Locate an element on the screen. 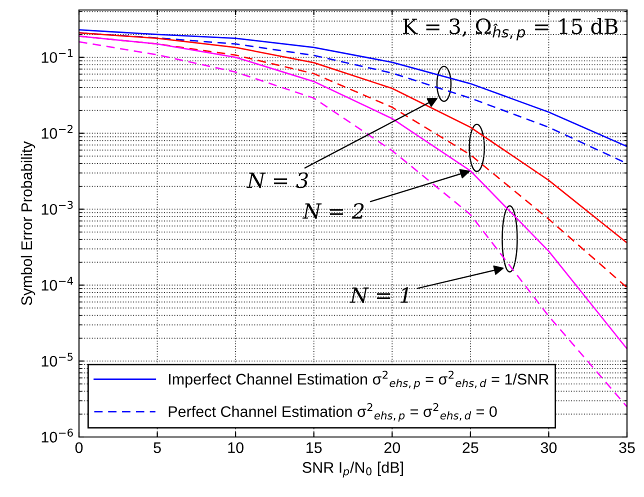 The height and width of the screenshot is (497, 644). y-tick-label: 10$^{−2}$ is located at coordinates (57, 131).